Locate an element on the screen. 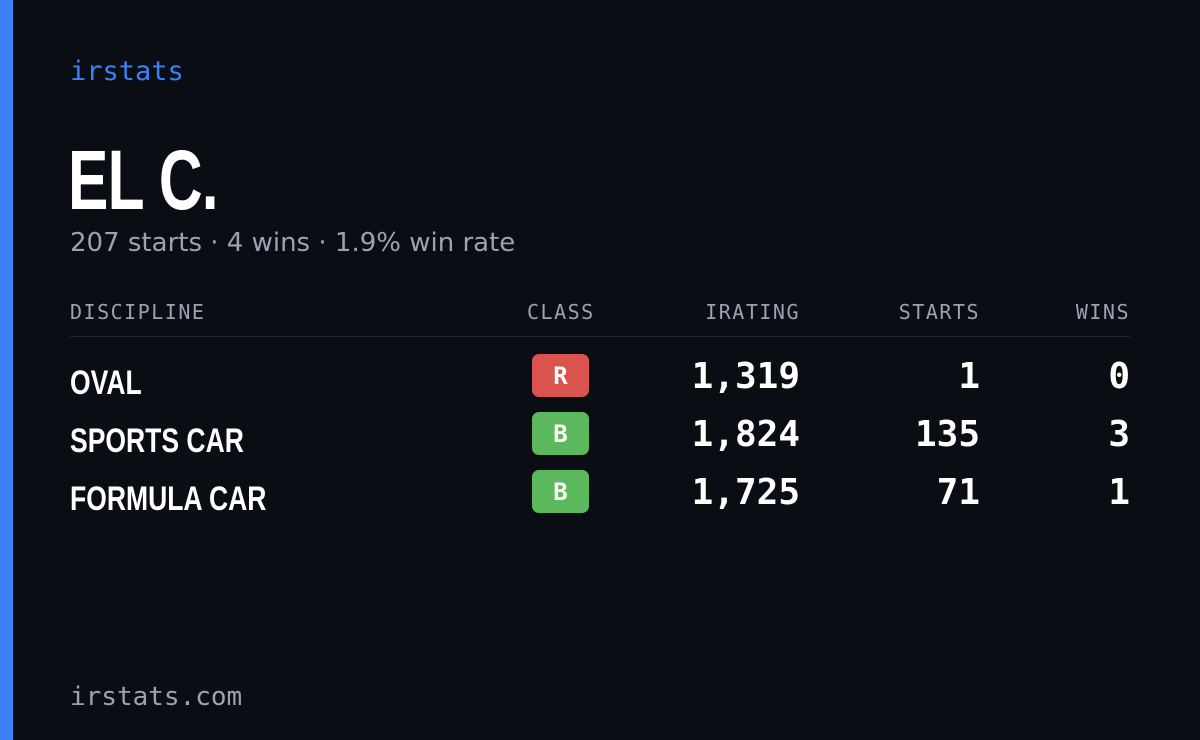 Image resolution: width=1200 pixels, height=740 pixels. irating-value: 1,725 is located at coordinates (745, 492).